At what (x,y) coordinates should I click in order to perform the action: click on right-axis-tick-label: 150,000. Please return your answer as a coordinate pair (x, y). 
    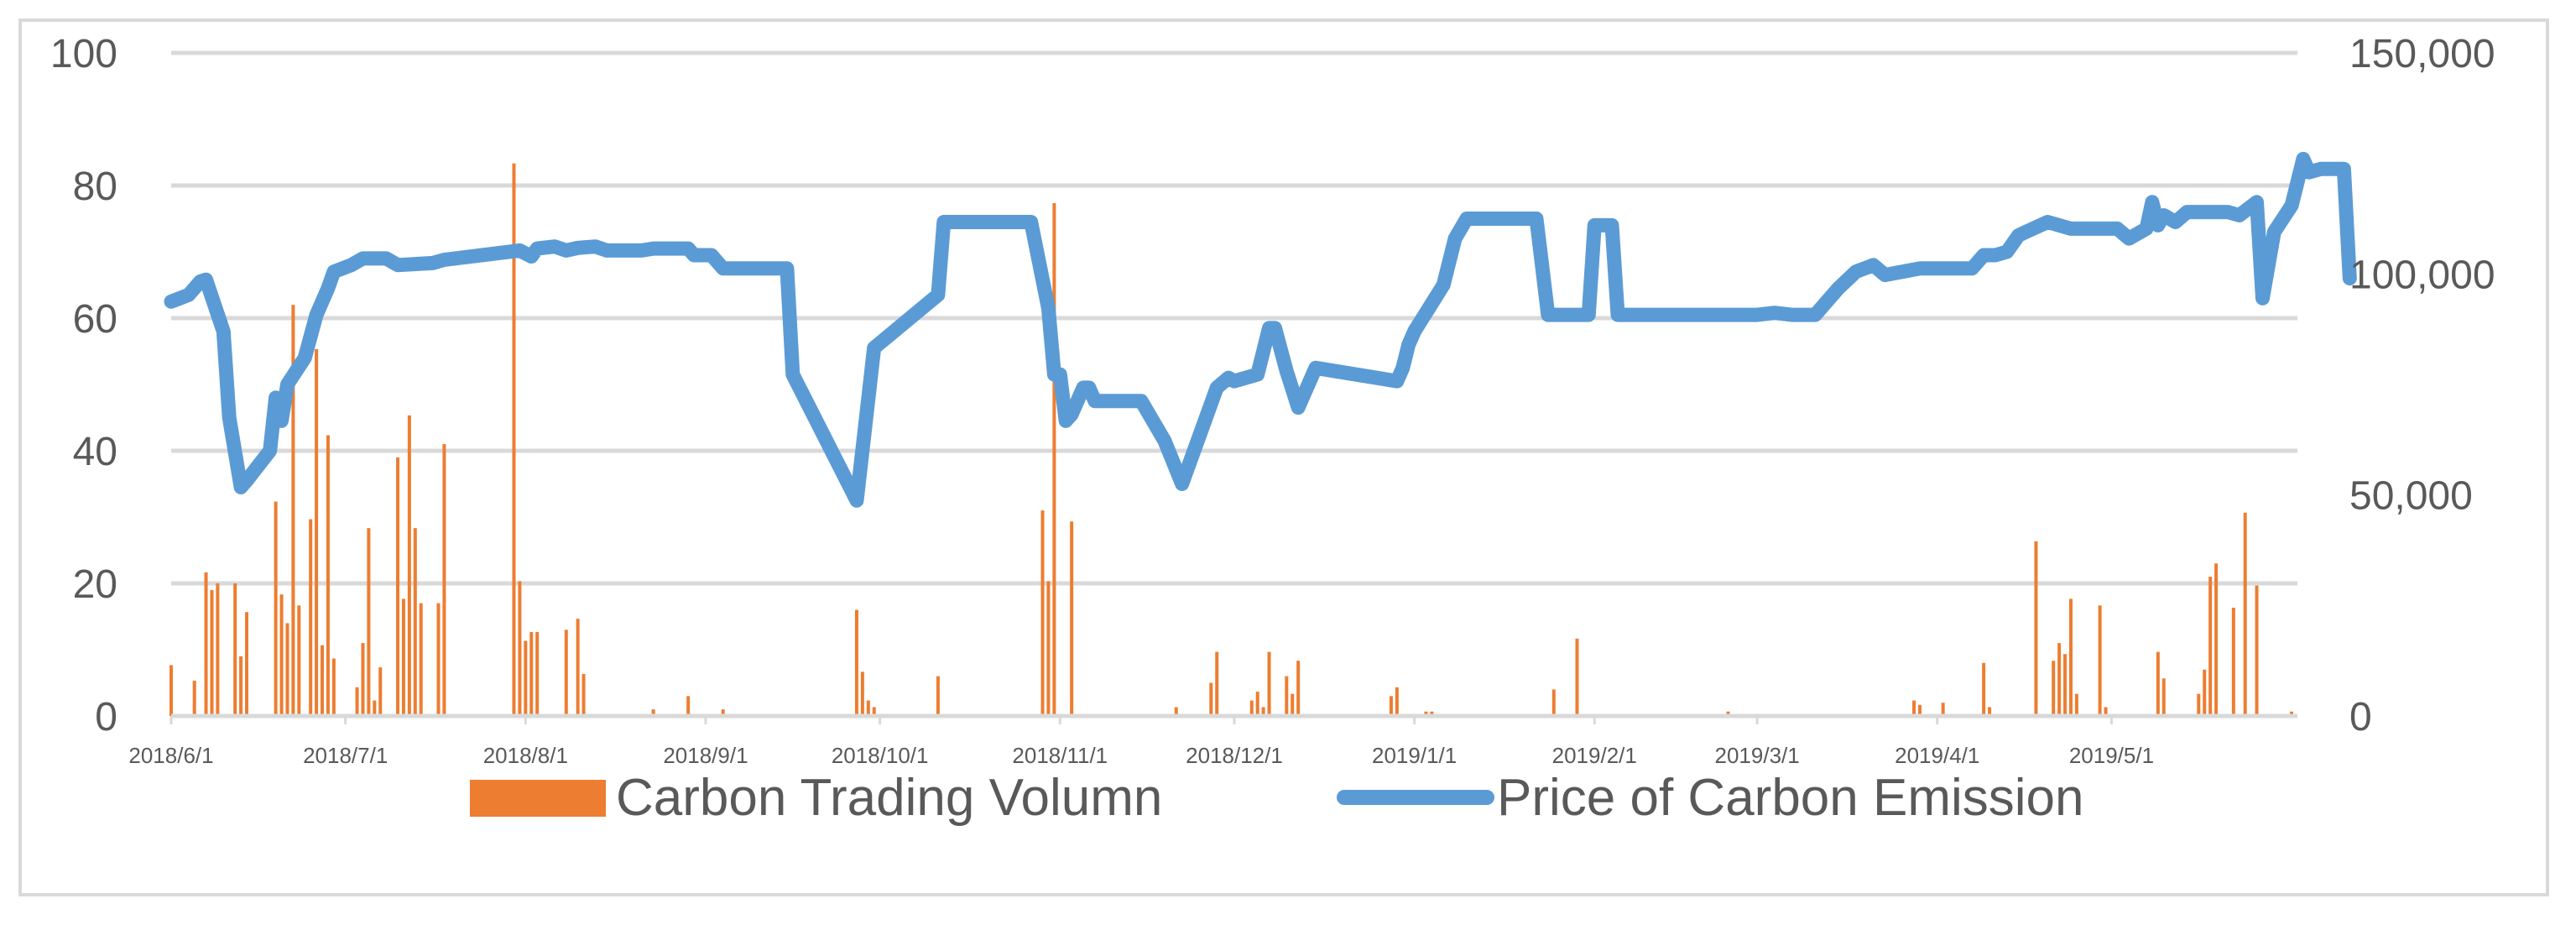
    Looking at the image, I should click on (2422, 54).